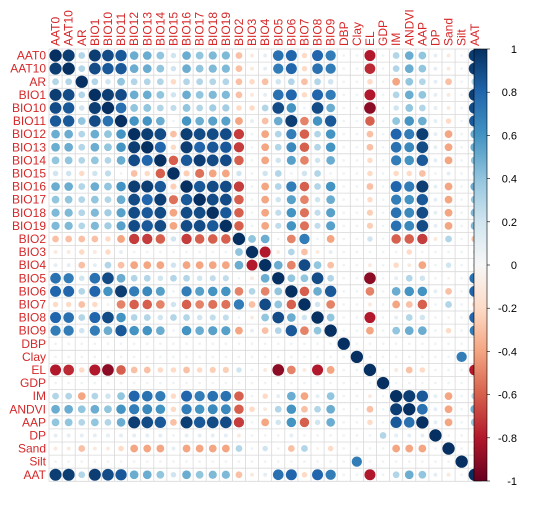 This screenshot has width=550, height=508. I want to click on colorbar-tick-label: 0.2, so click(509, 223).